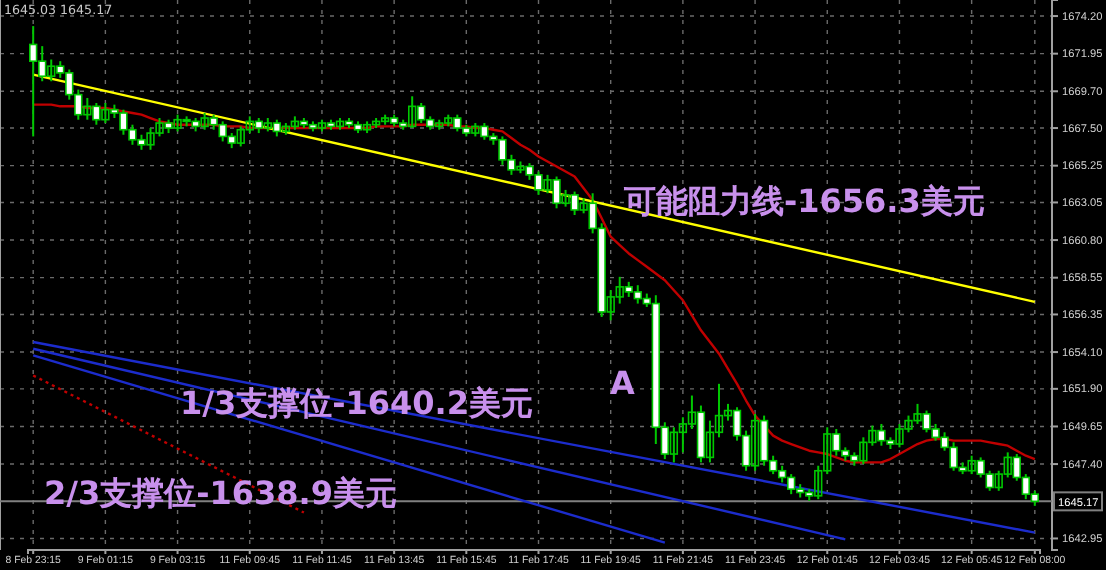 The image size is (1106, 570). What do you see at coordinates (803, 201) in the screenshot?
I see `annotation: 可能阻力线-1656.3美元` at bounding box center [803, 201].